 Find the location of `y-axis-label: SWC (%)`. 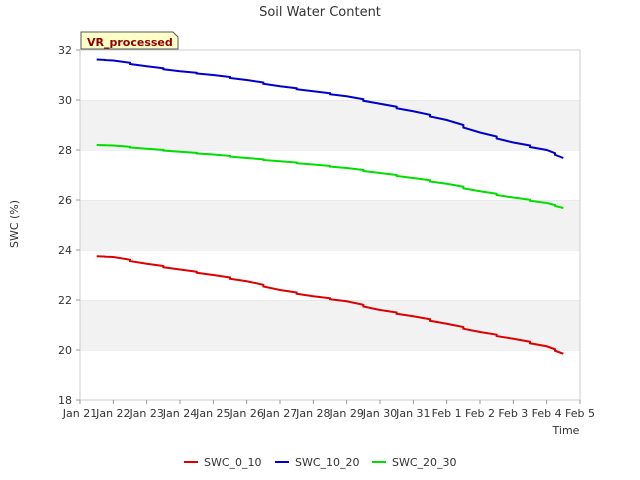

y-axis-label: SWC (%) is located at coordinates (14, 224).